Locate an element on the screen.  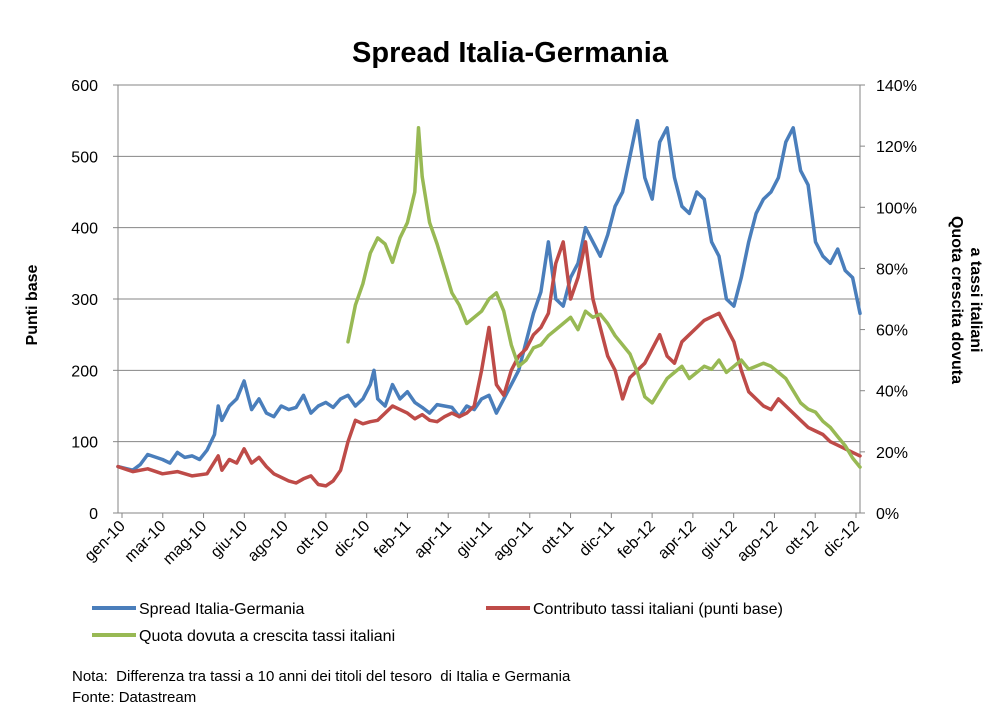
x-tick-label: ott-11 is located at coordinates (557, 538).